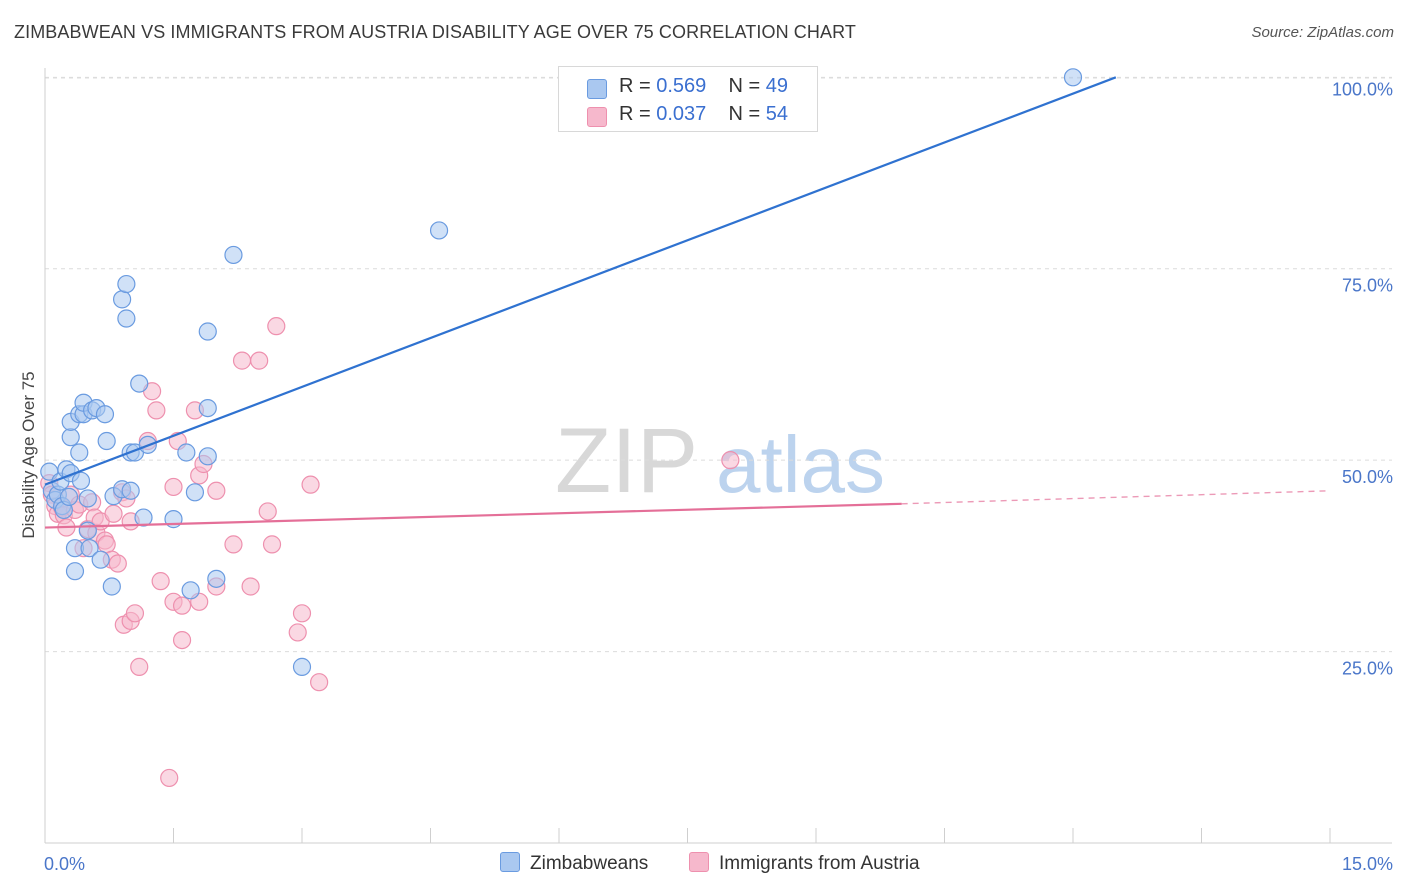 Image resolution: width=1406 pixels, height=892 pixels. I want to click on legend-swatch-pink, so click(597, 117).